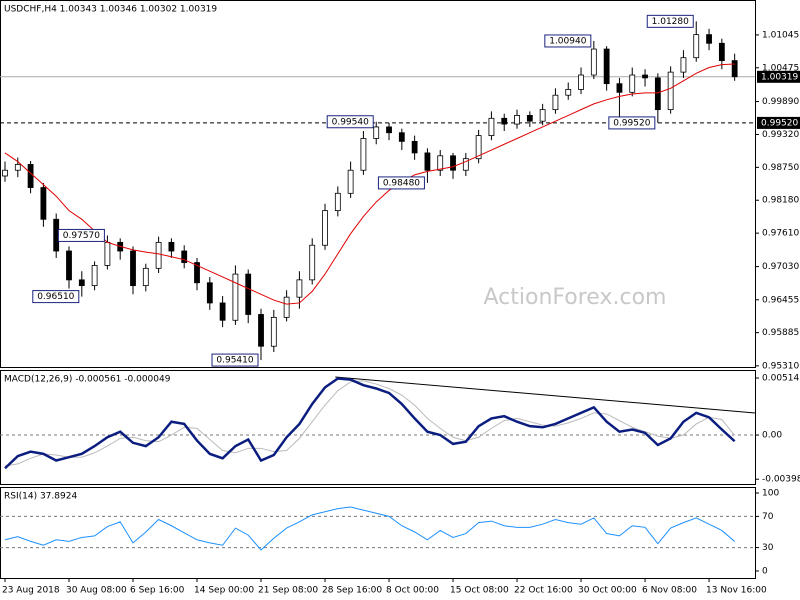 The height and width of the screenshot is (600, 800). Describe the element at coordinates (352, 591) in the screenshot. I see `x-tick-label: 28 Sep 16:00` at that location.